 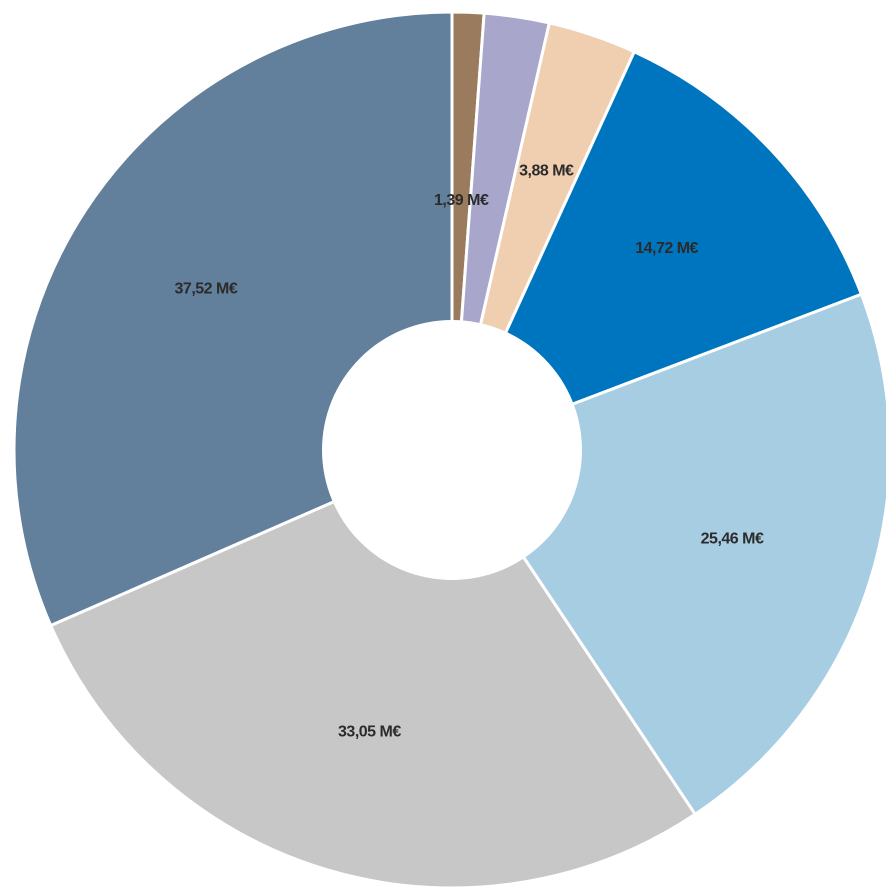 I want to click on slice-label-3: 14,72 M€, so click(x=666, y=248).